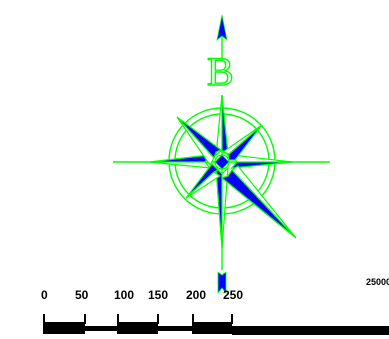  I want to click on scale-label-150: 150, so click(158, 295).